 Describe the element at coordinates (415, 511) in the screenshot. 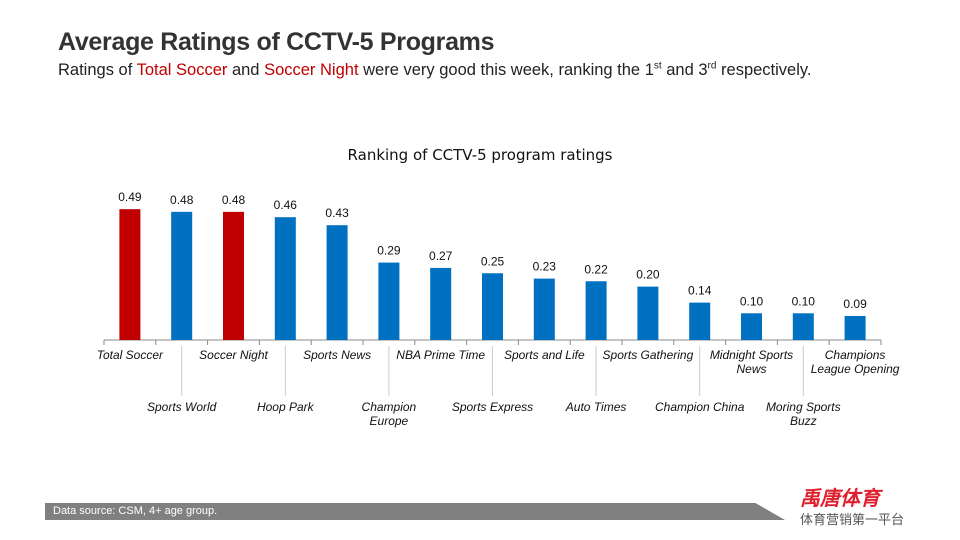

I see `footer-bar: Data source: CSM, 4+ age group.` at that location.